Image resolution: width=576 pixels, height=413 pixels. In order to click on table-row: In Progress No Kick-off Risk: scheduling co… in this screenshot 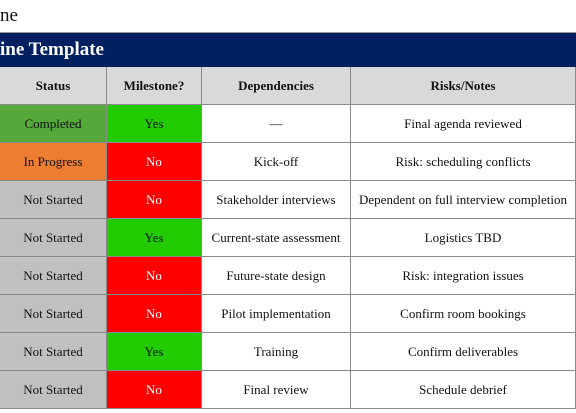, I will do `click(288, 162)`.